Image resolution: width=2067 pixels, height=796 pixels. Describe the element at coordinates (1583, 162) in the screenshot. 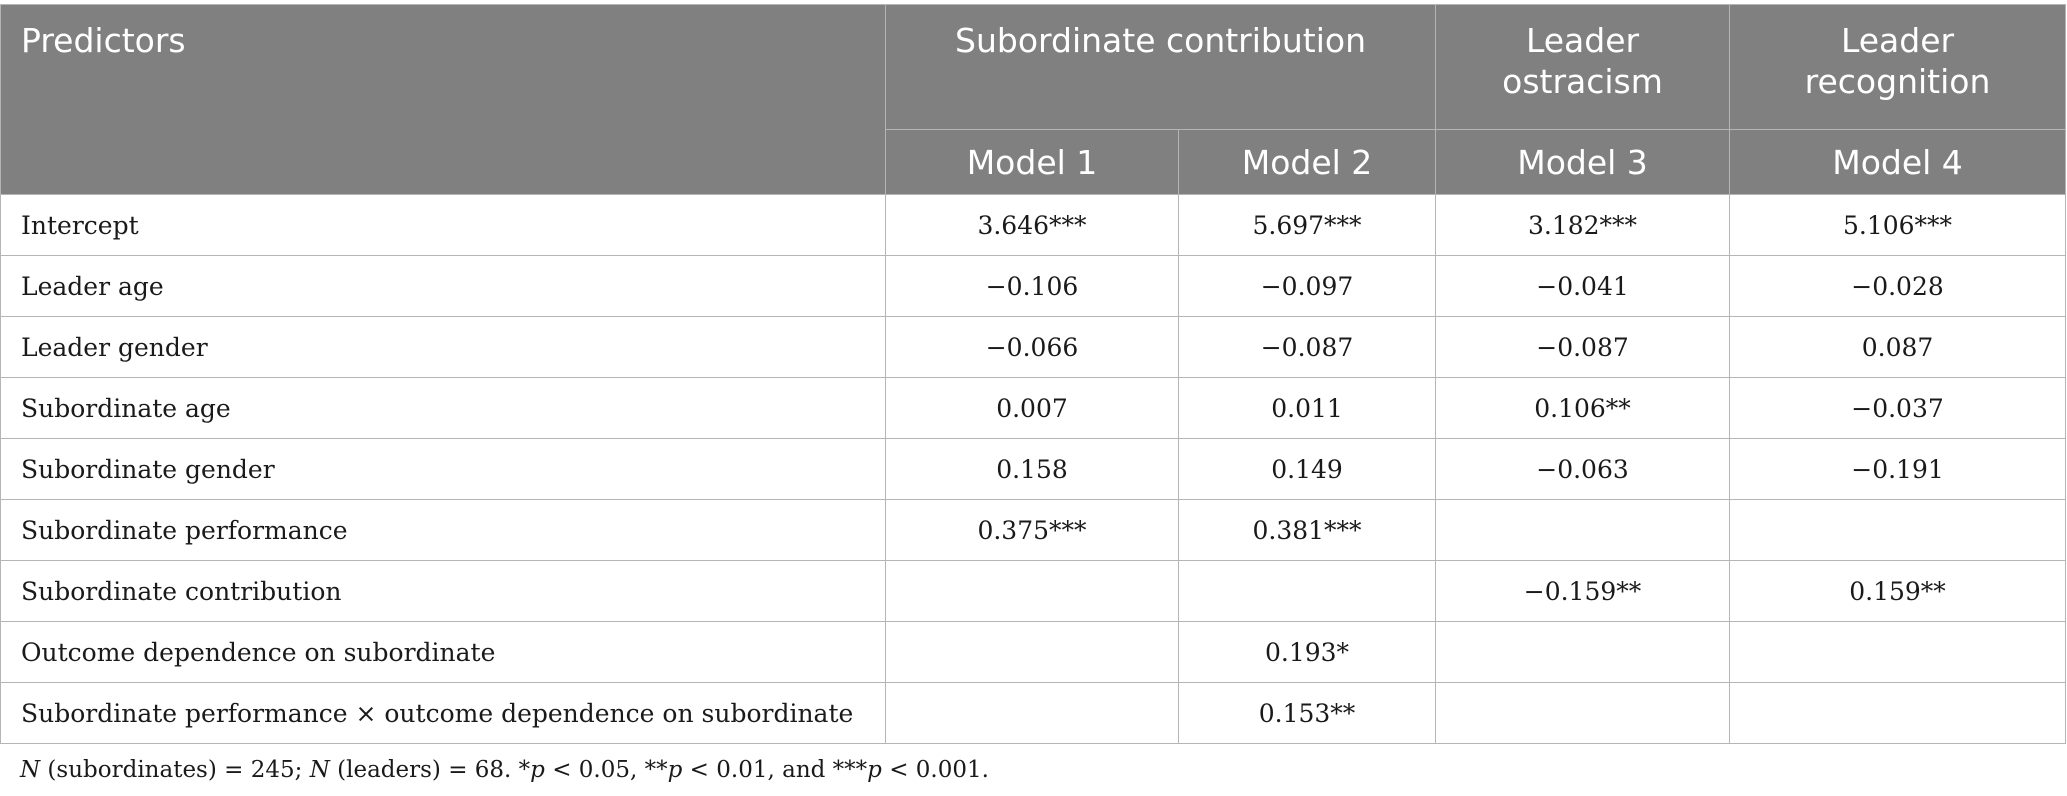

I see `header-model-3: Model 3` at that location.